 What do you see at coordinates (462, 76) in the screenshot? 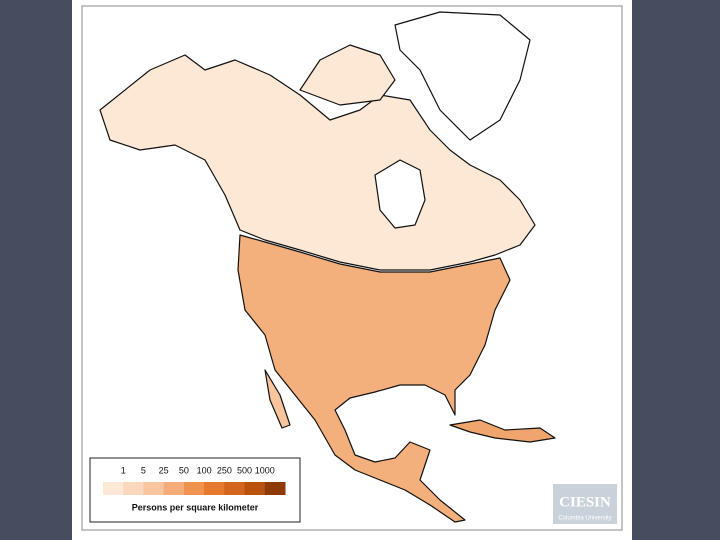
I see `greenland` at bounding box center [462, 76].